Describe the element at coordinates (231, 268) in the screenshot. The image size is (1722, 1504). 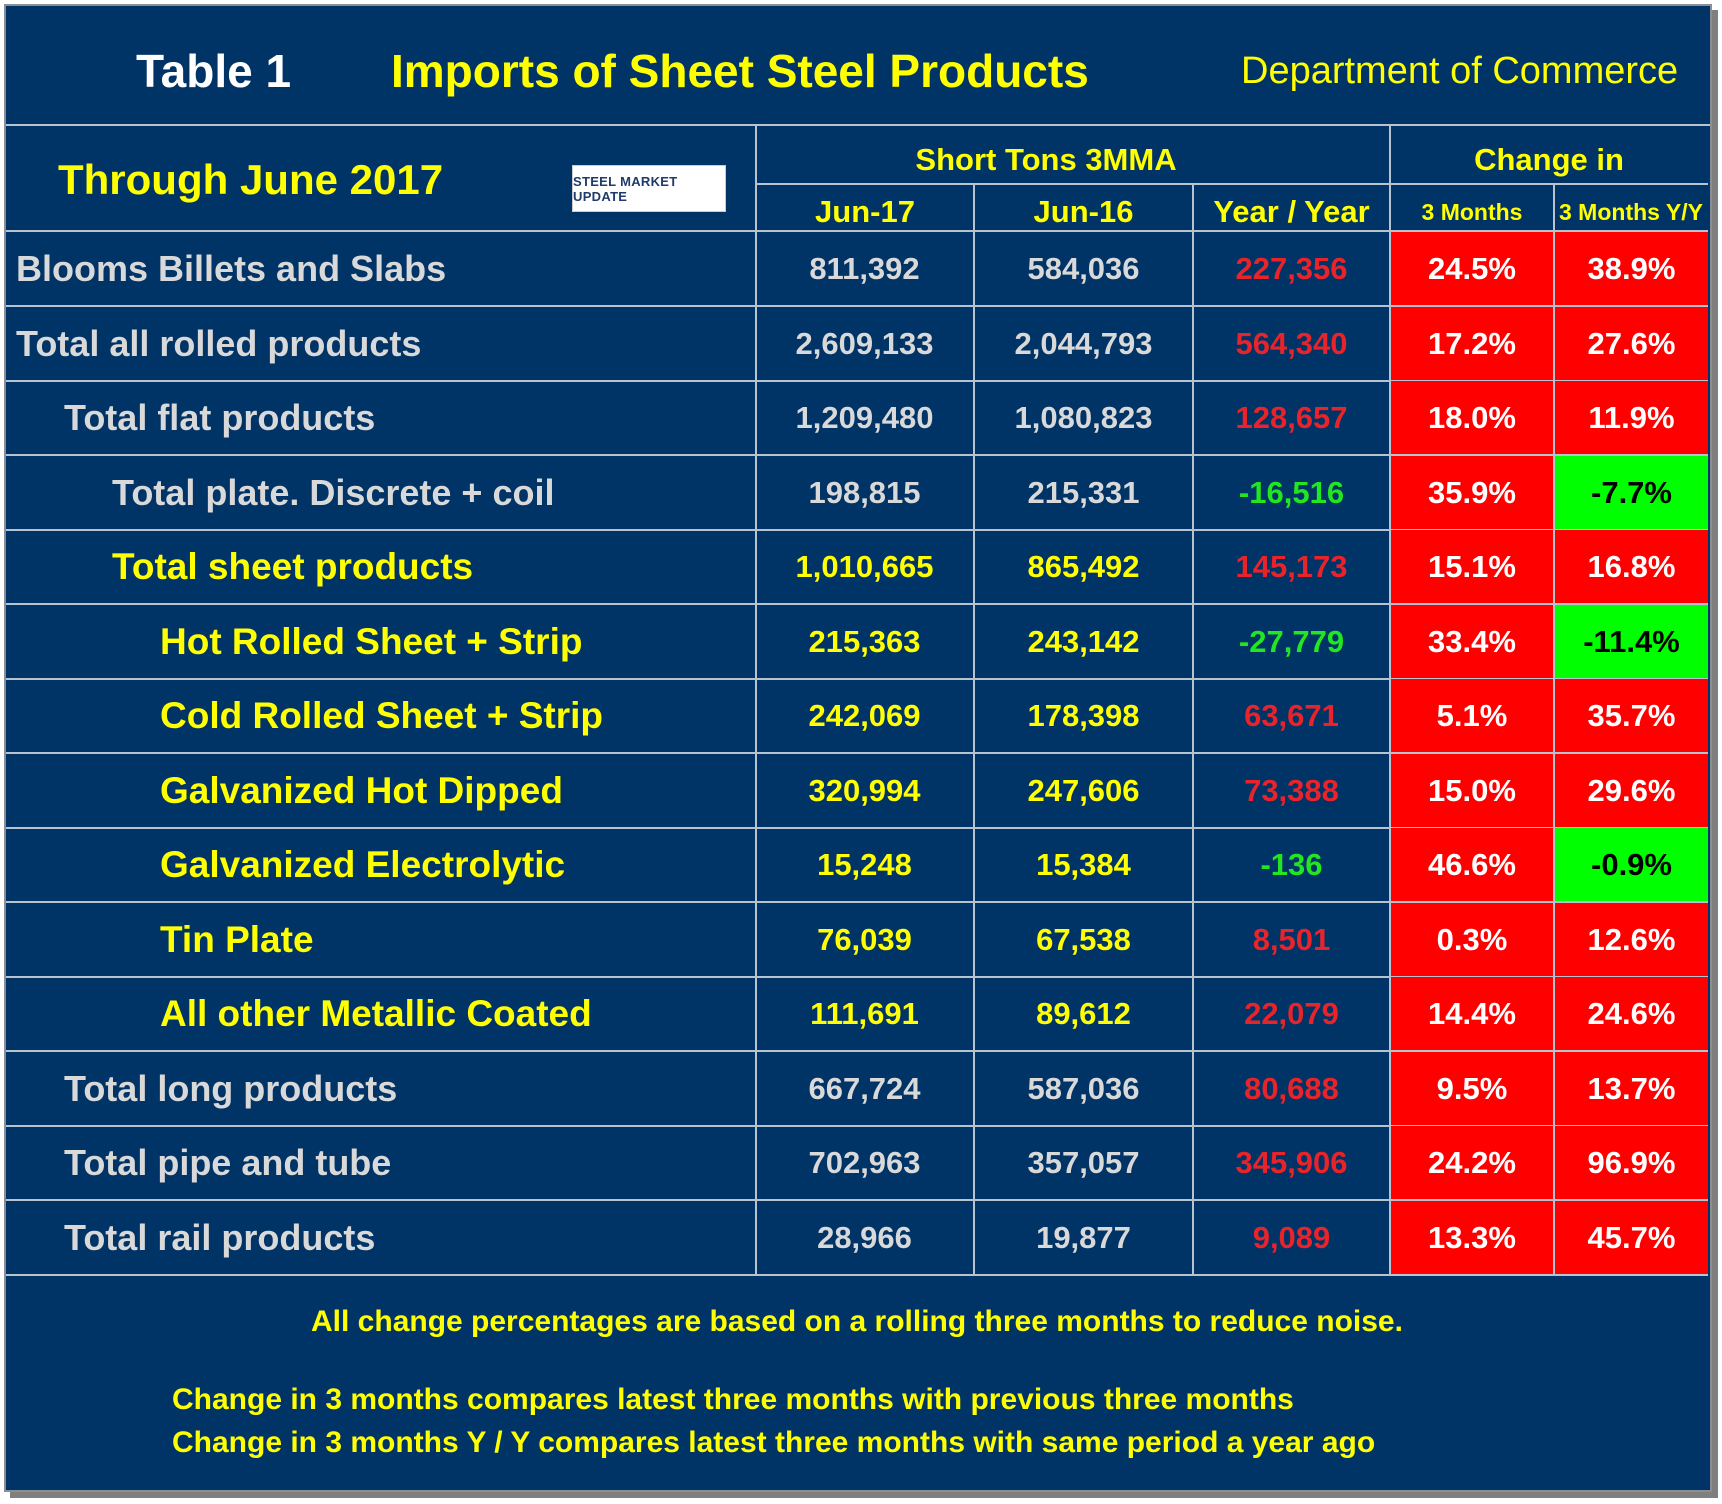
I see `row-label: Blooms Billets and Slabs` at that location.